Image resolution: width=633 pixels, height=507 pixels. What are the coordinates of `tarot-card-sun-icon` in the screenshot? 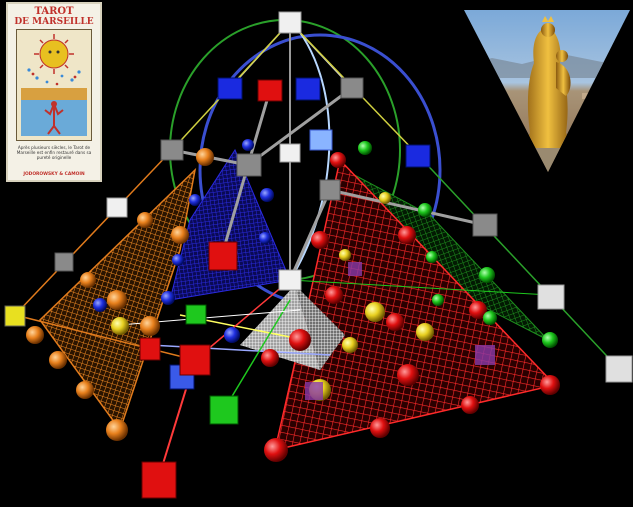 It's located at (54, 85).